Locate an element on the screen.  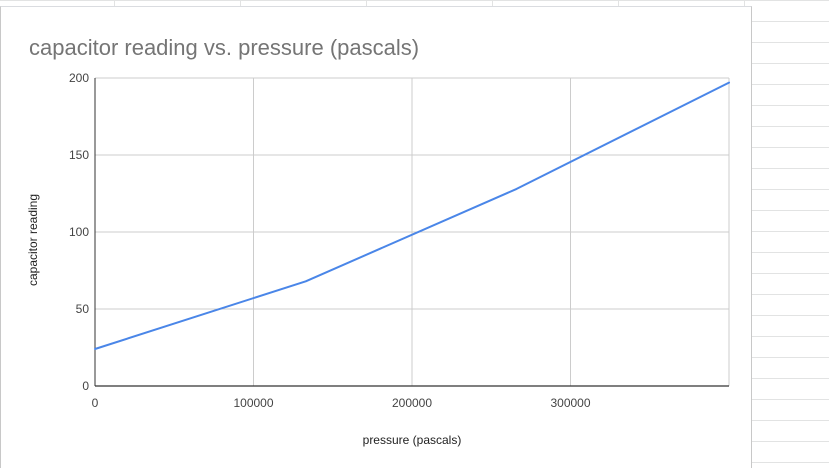
x-tick-label: 0 is located at coordinates (95, 403).